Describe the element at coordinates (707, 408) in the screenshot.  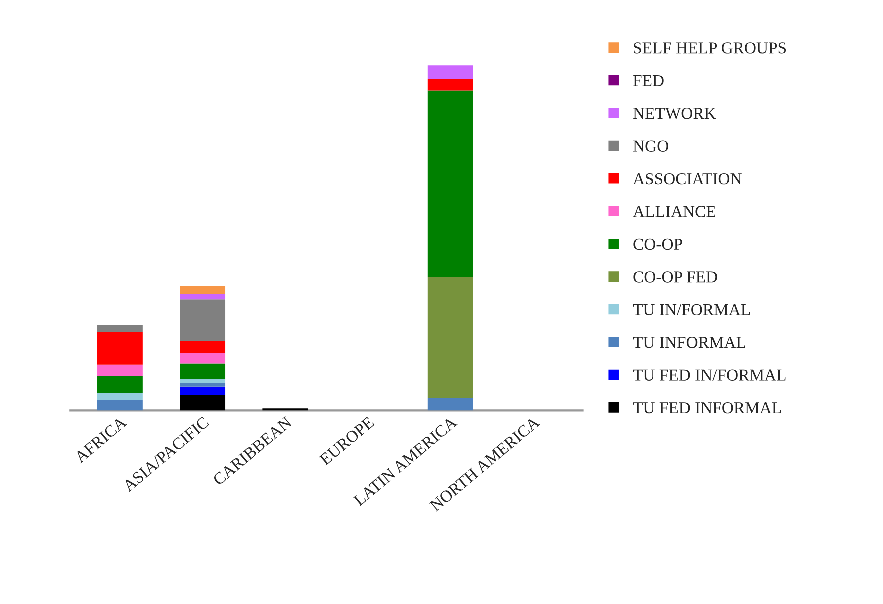
I see `legend-label: TU FED INFORMAL` at that location.